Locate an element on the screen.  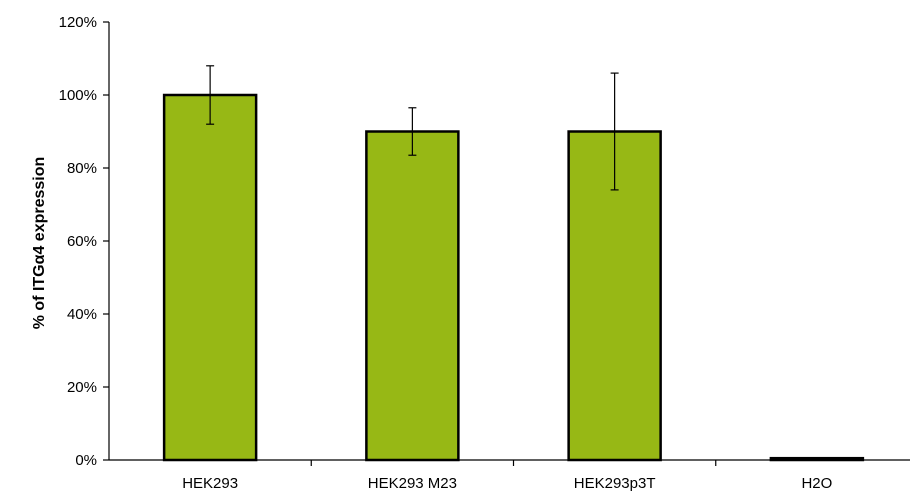
y-tick-label: 100% is located at coordinates (78, 95).